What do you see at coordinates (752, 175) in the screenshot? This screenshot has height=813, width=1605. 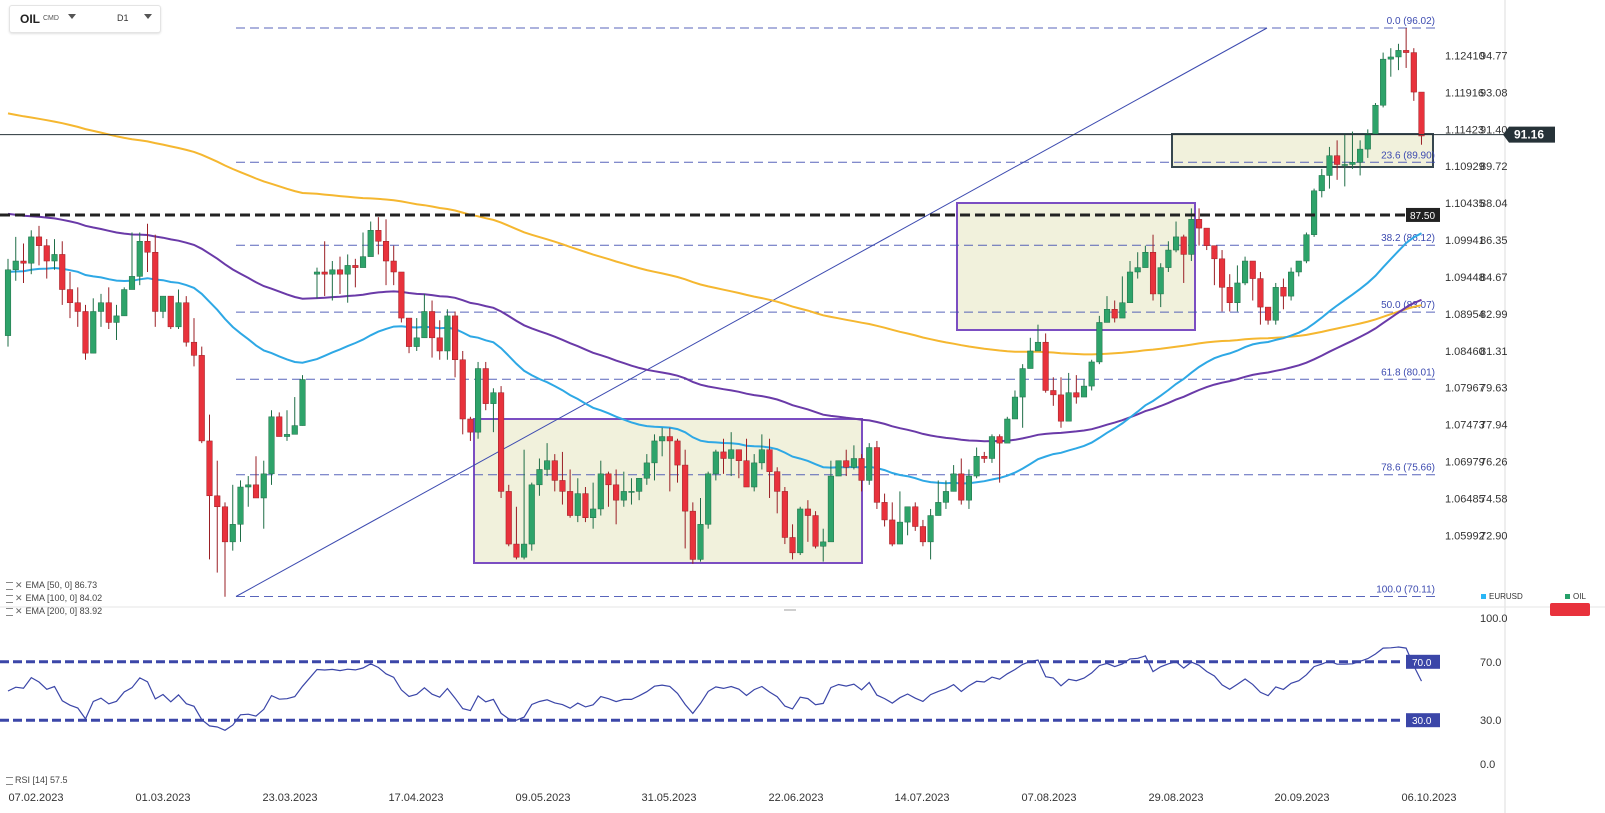 I see `horizontal-levels` at bounding box center [752, 175].